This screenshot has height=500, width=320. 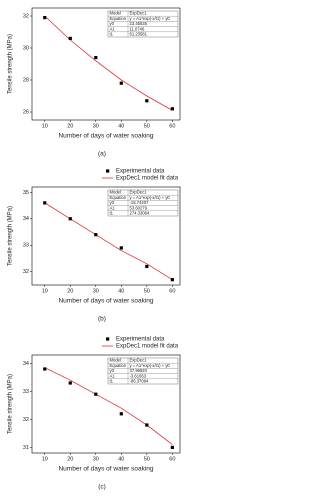 I want to click on fit-table-cell: 53.60279, so click(x=139, y=207).